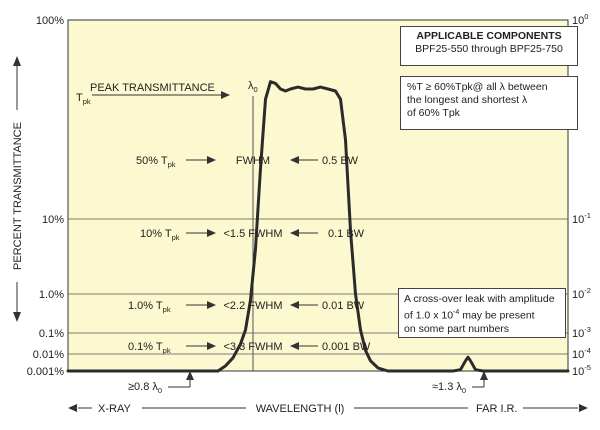 The height and width of the screenshot is (430, 600). What do you see at coordinates (46, 372) in the screenshot?
I see `y-tick-left-label: 0.001%` at bounding box center [46, 372].